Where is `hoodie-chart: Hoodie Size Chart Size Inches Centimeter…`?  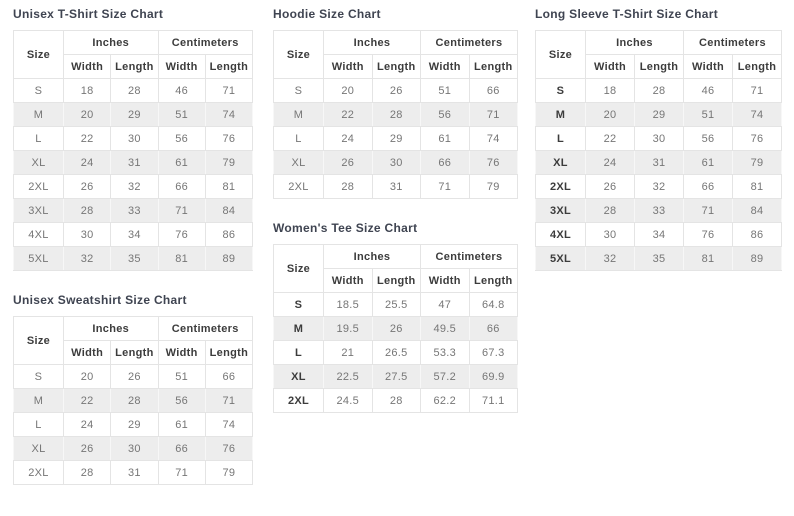 hoodie-chart: Hoodie Size Chart Size Inches Centimeter… is located at coordinates (395, 103).